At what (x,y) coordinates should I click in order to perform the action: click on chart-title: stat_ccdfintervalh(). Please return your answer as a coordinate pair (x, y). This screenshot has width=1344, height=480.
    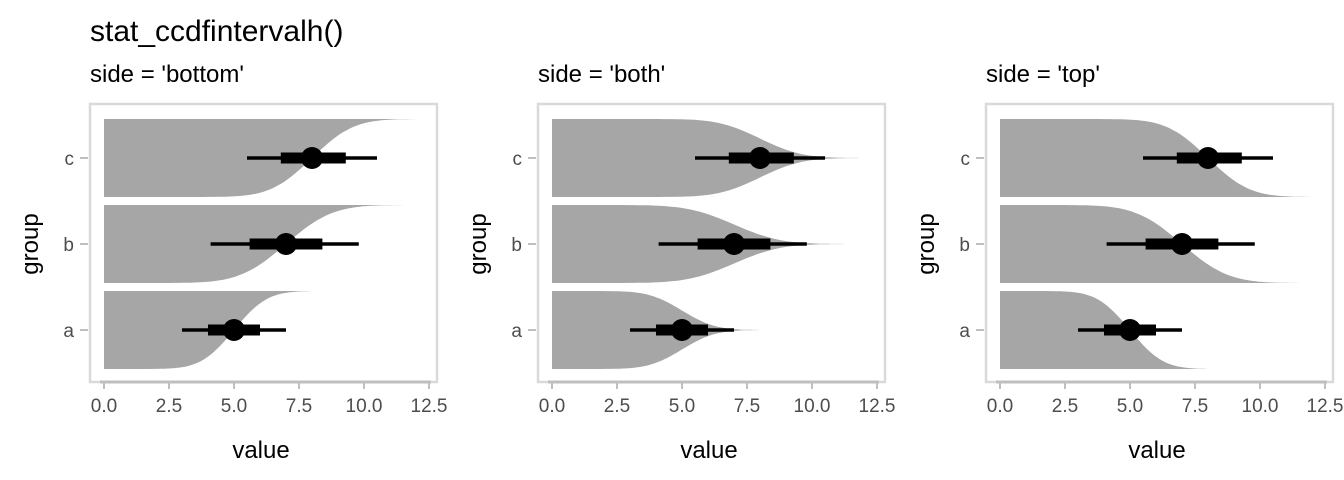
    Looking at the image, I should click on (216, 31).